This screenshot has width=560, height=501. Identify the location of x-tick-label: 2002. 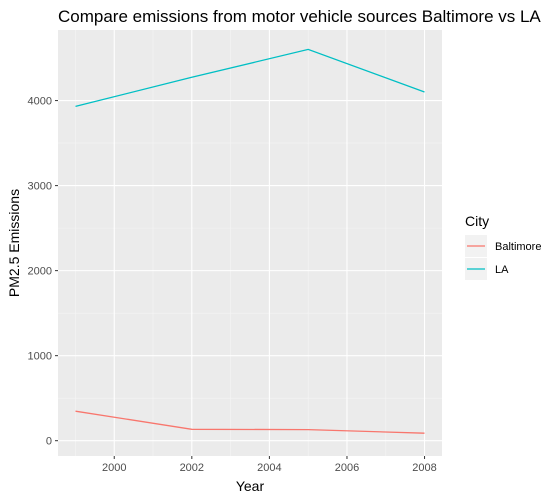
(192, 468).